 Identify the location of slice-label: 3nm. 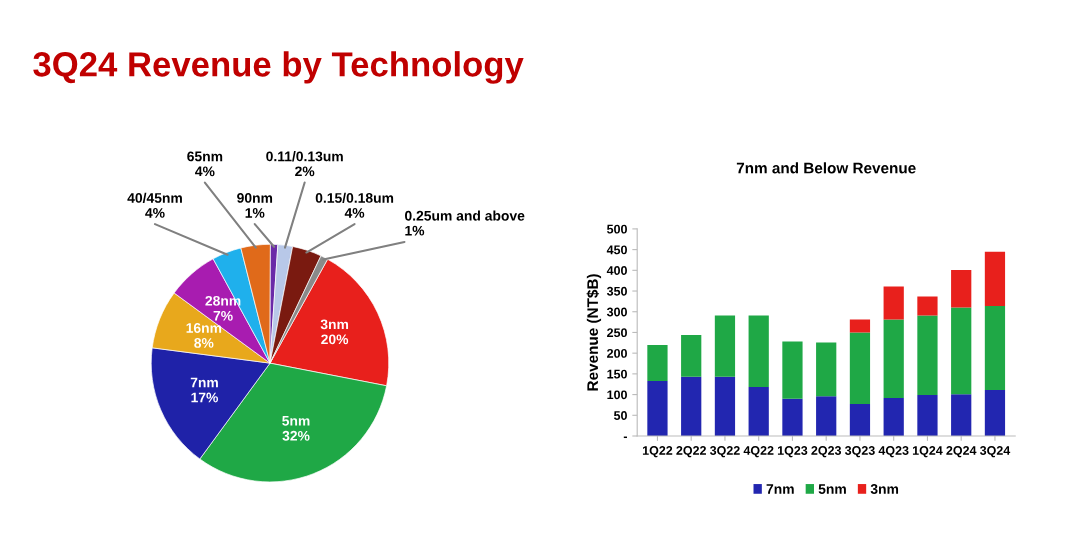
(334, 324).